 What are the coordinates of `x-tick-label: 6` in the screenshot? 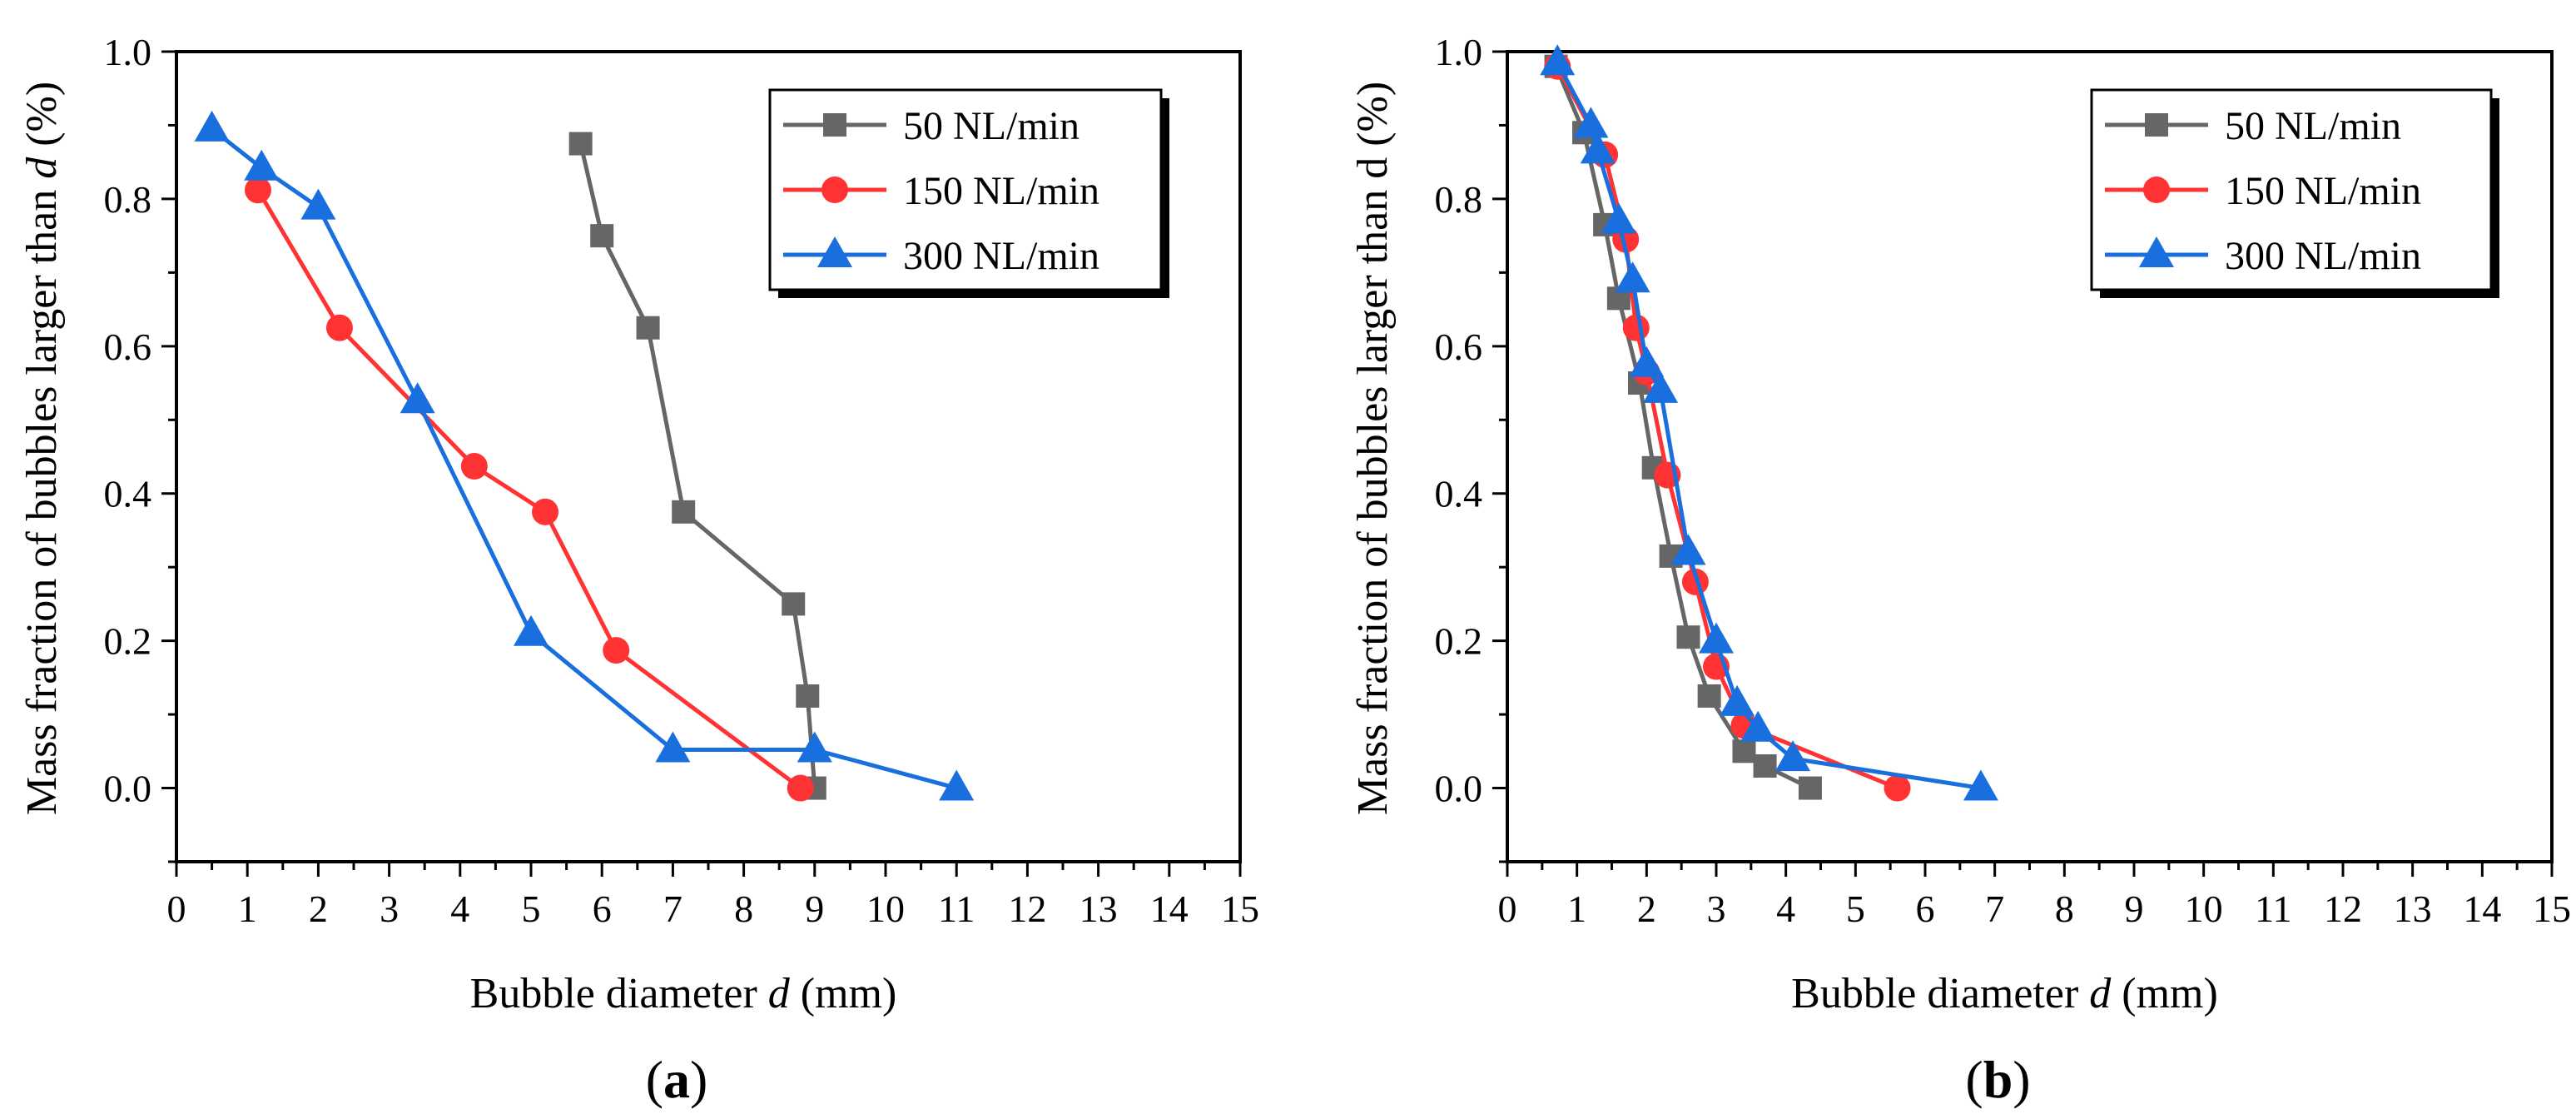 It's located at (1925, 909).